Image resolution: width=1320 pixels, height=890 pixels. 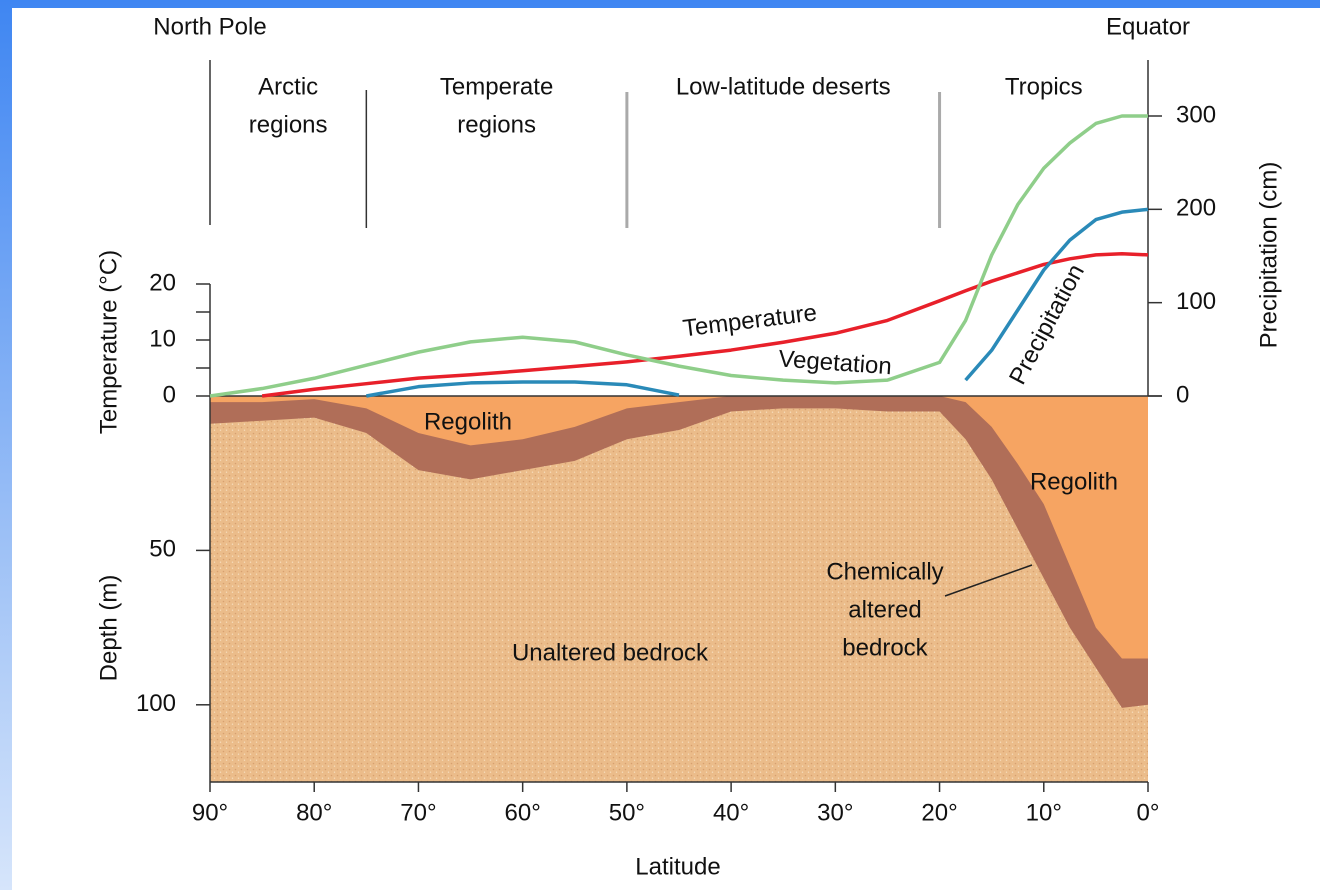 What do you see at coordinates (162, 338) in the screenshot?
I see `y-tick-label: 10` at bounding box center [162, 338].